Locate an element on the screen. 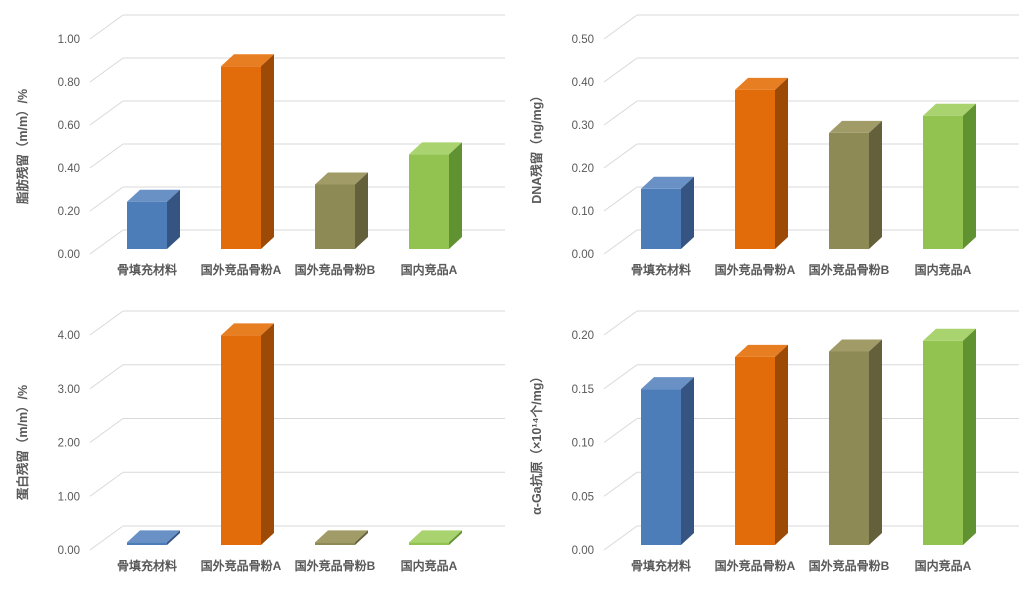 The width and height of the screenshot is (1027, 592). y-axis-title: DNA残留（ng/mg） is located at coordinates (536, 146).